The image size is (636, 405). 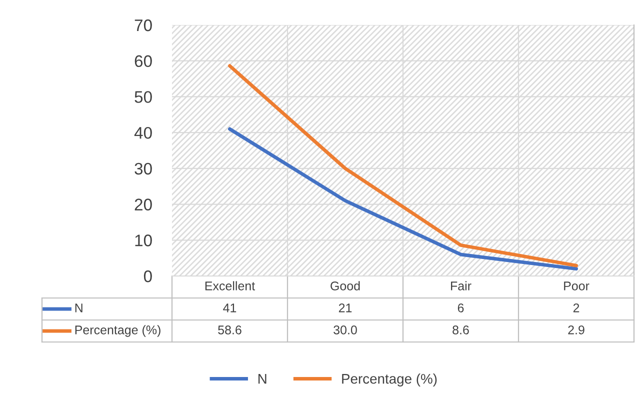 What do you see at coordinates (577, 286) in the screenshot?
I see `x-tick-label: Poor` at bounding box center [577, 286].